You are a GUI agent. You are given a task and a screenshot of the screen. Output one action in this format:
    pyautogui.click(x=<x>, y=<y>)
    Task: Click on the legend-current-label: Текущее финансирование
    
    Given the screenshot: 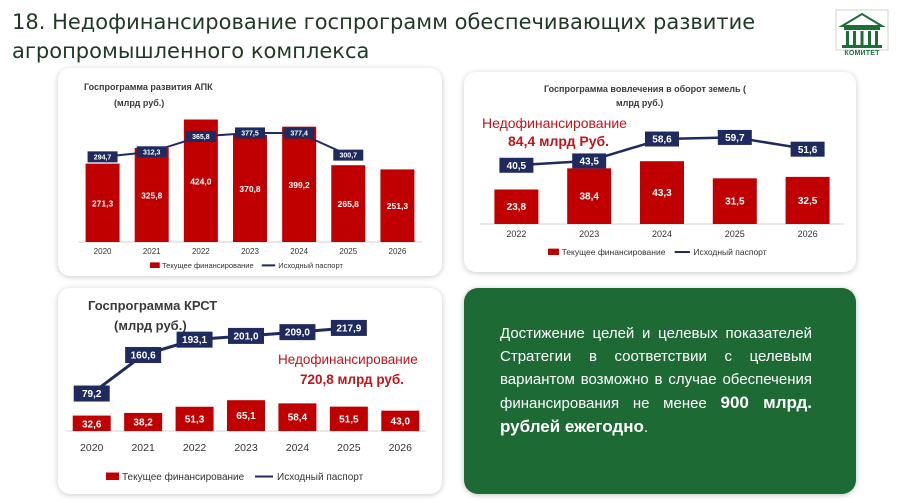 What is the action you would take?
    pyautogui.click(x=208, y=265)
    